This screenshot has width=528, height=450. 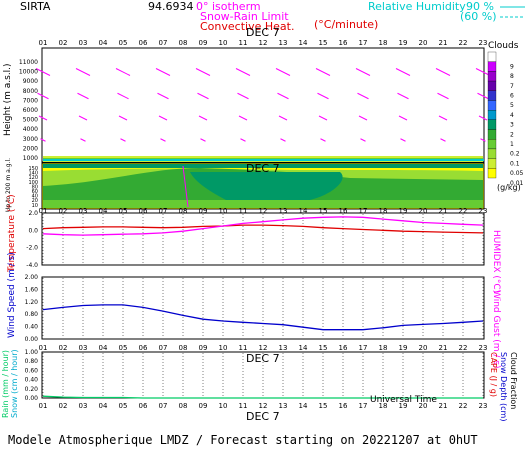 What do you see at coordinates (363, 348) in the screenshot?
I see `hour-tick-precip: 17` at bounding box center [363, 348].